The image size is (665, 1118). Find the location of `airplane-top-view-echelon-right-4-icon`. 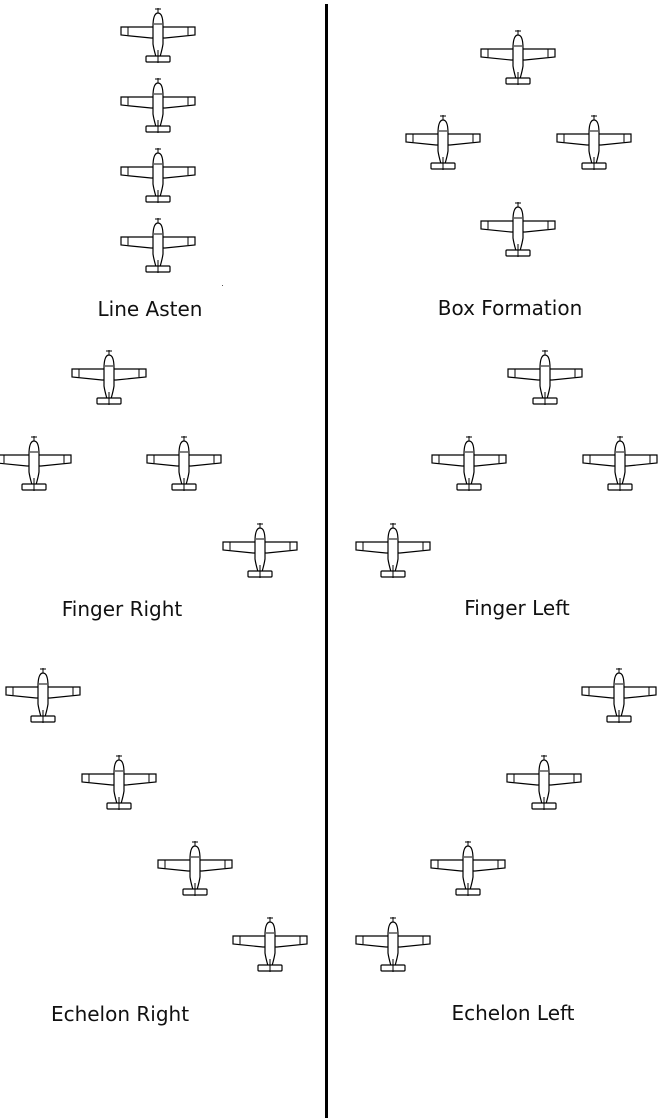

airplane-top-view-echelon-right-4-icon is located at coordinates (270, 944).